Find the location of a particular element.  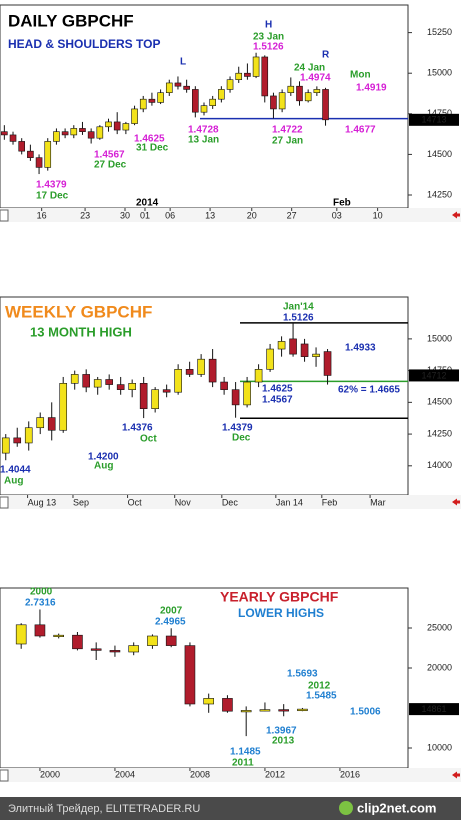

annotation: 2011 is located at coordinates (243, 763).